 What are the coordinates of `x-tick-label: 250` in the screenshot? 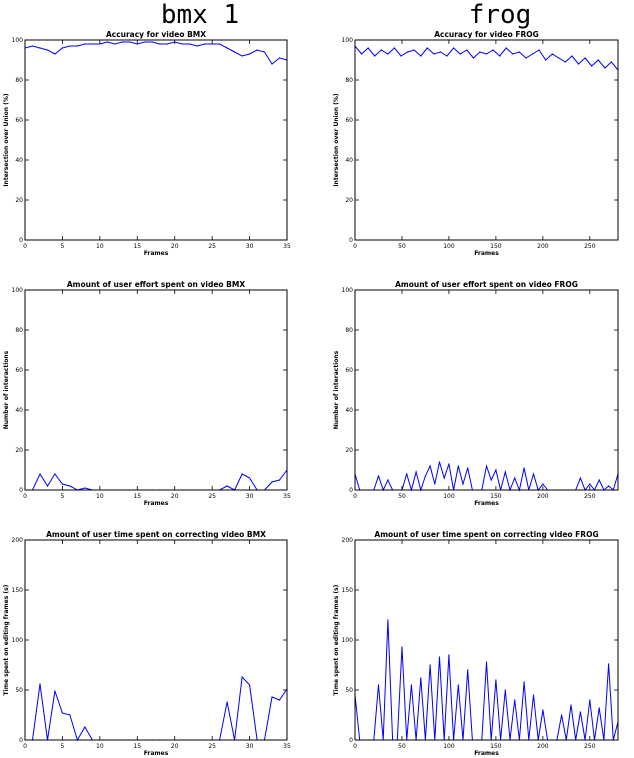 It's located at (590, 496).